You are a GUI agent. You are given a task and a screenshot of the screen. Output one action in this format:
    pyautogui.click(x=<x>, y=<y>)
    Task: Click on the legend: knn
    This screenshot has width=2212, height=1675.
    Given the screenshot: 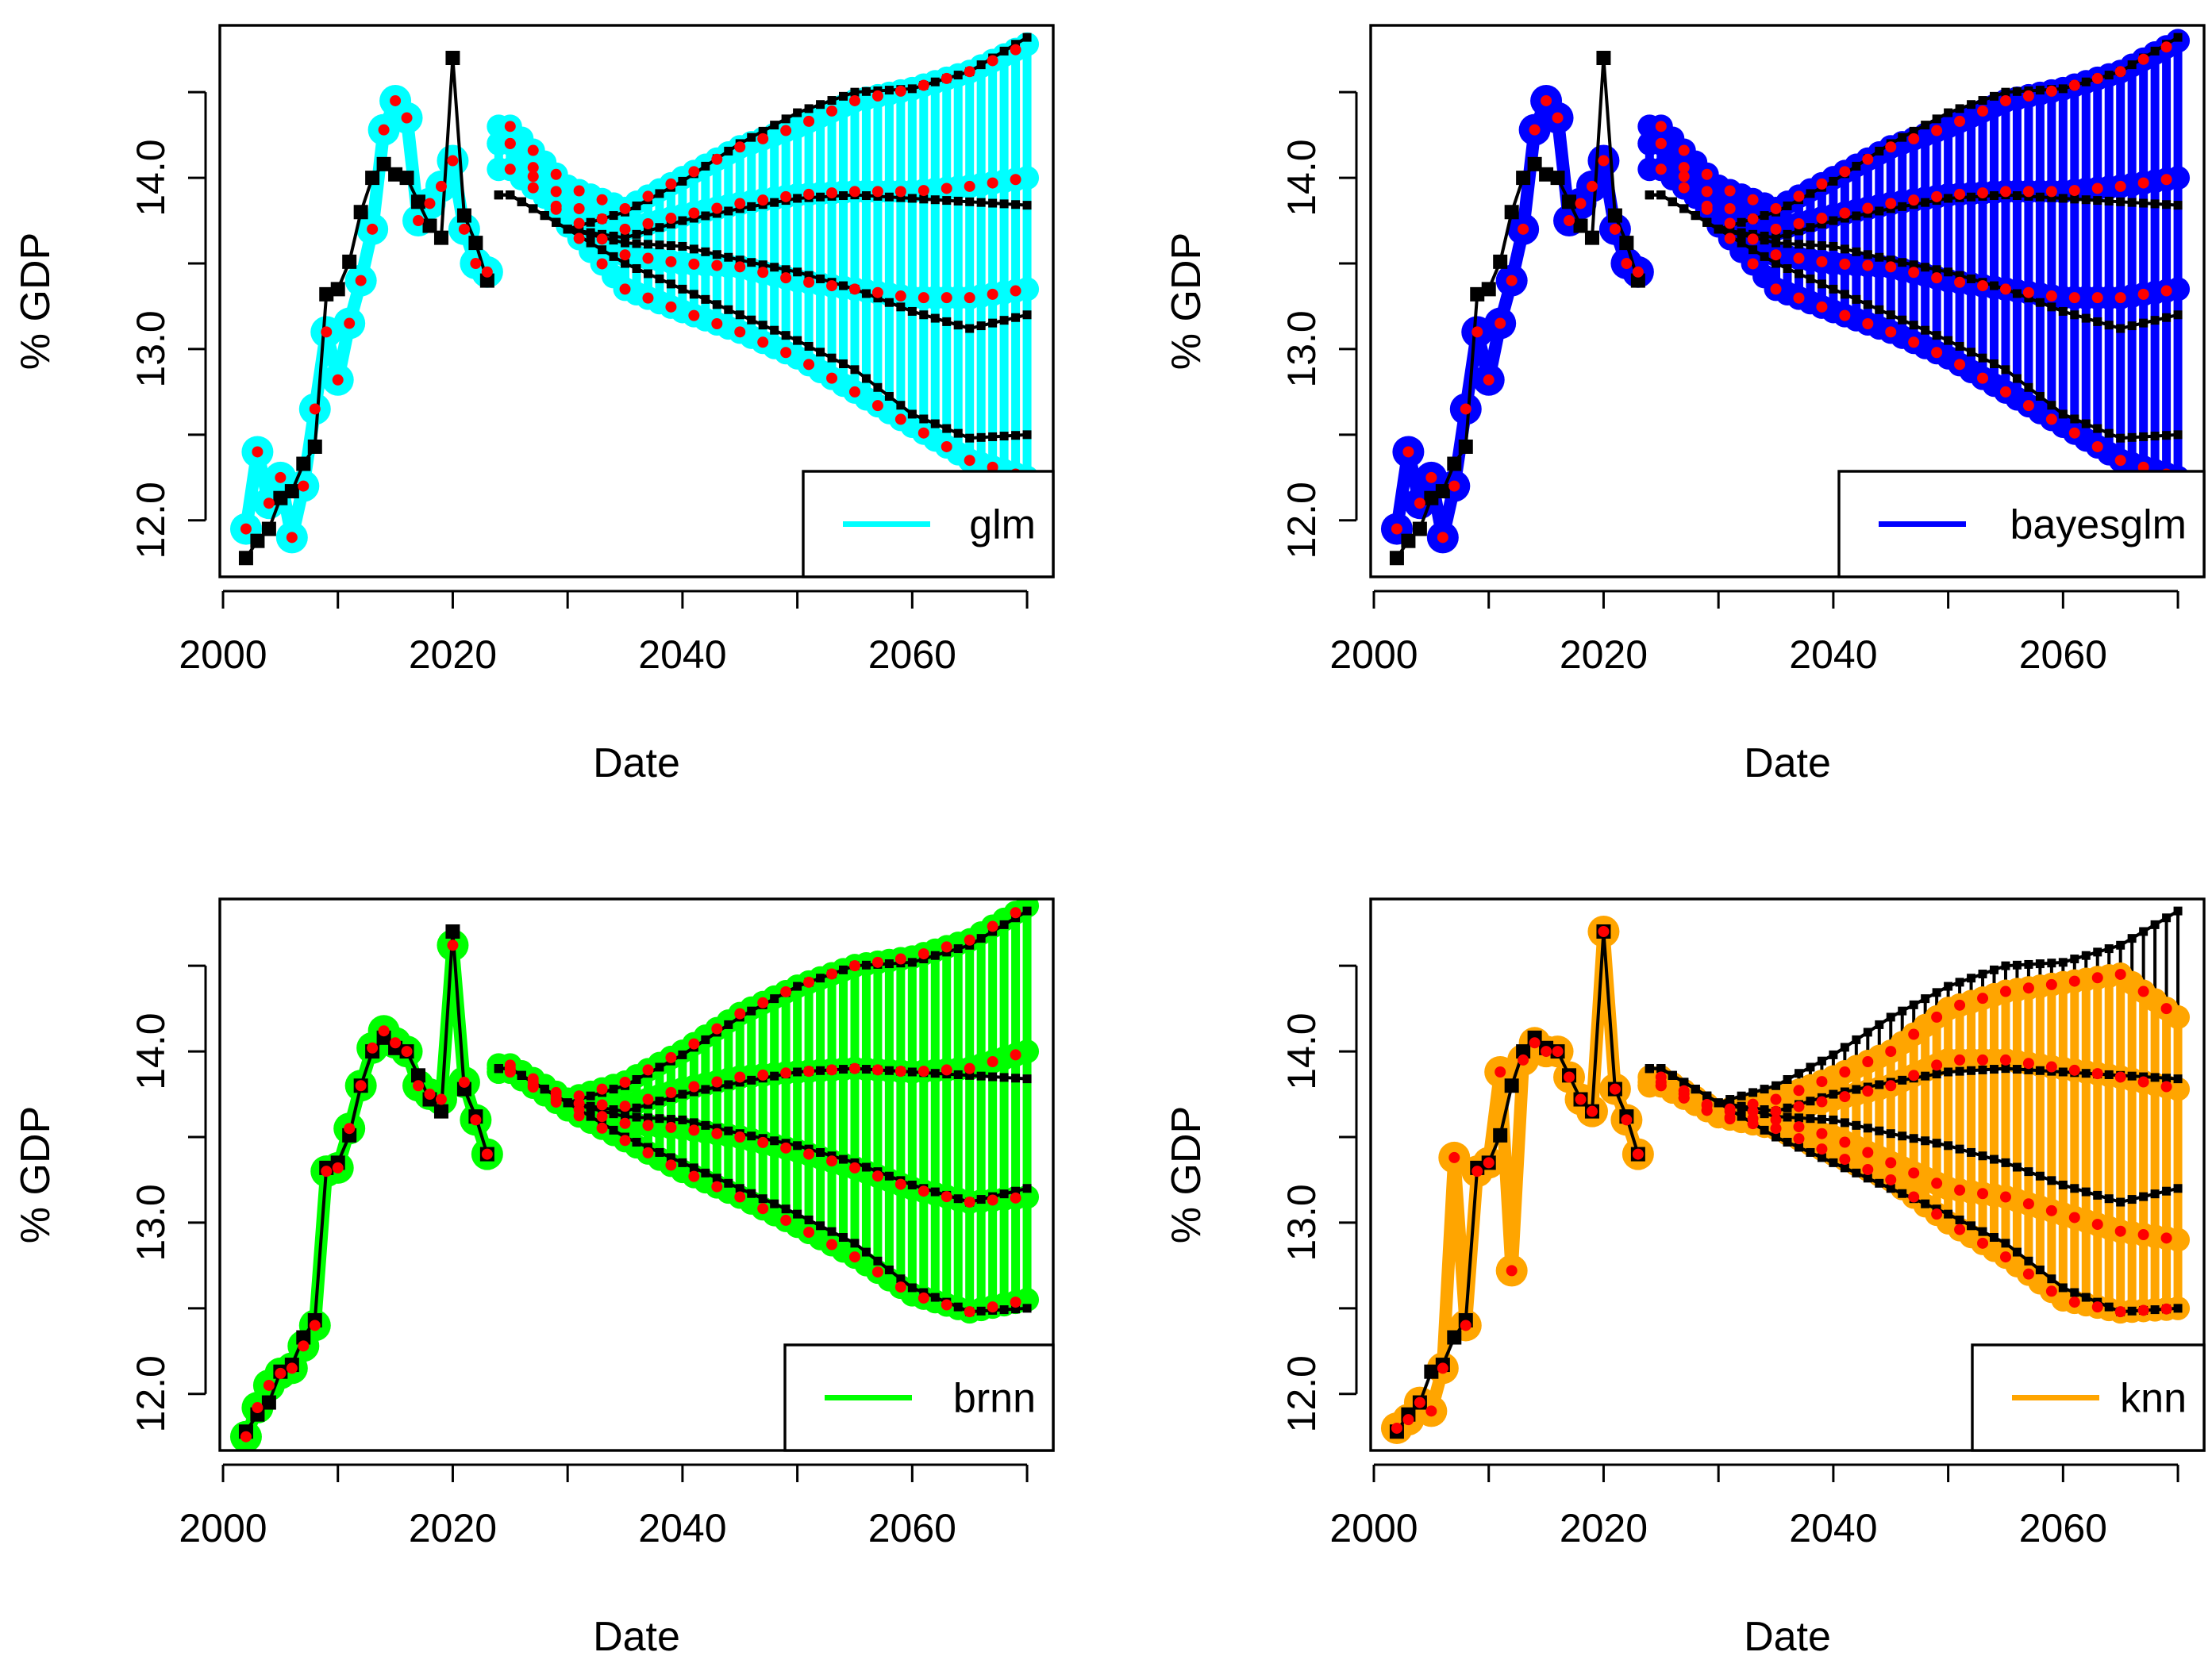 What is the action you would take?
    pyautogui.click(x=2088, y=1397)
    